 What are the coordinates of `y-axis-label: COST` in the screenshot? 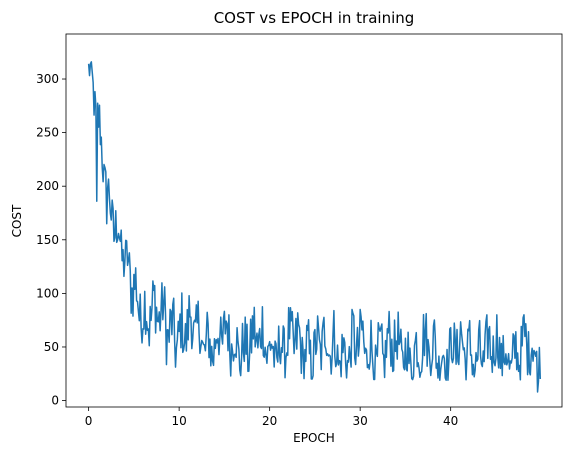 It's located at (17, 220).